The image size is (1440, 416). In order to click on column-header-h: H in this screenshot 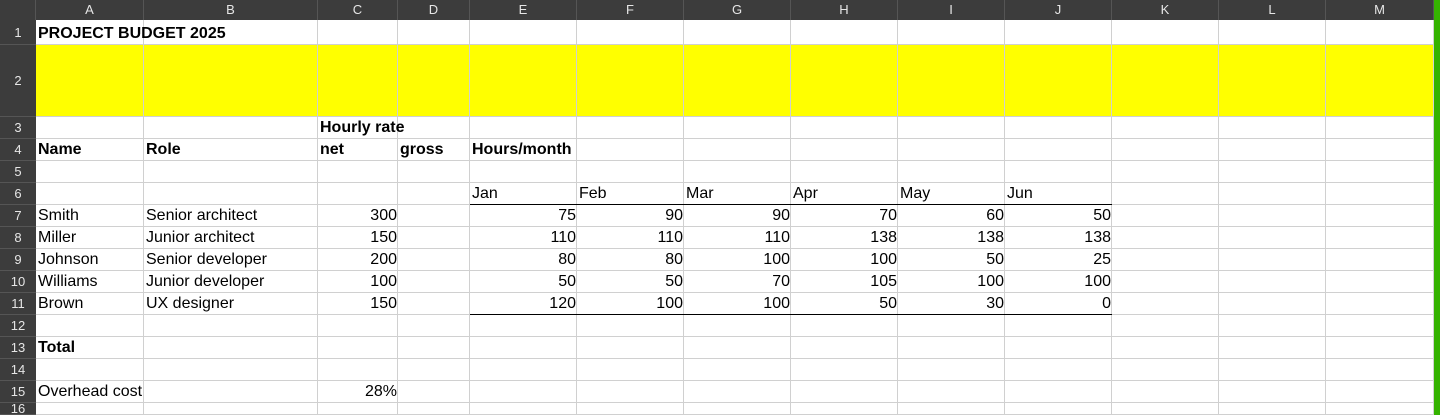, I will do `click(844, 10)`.